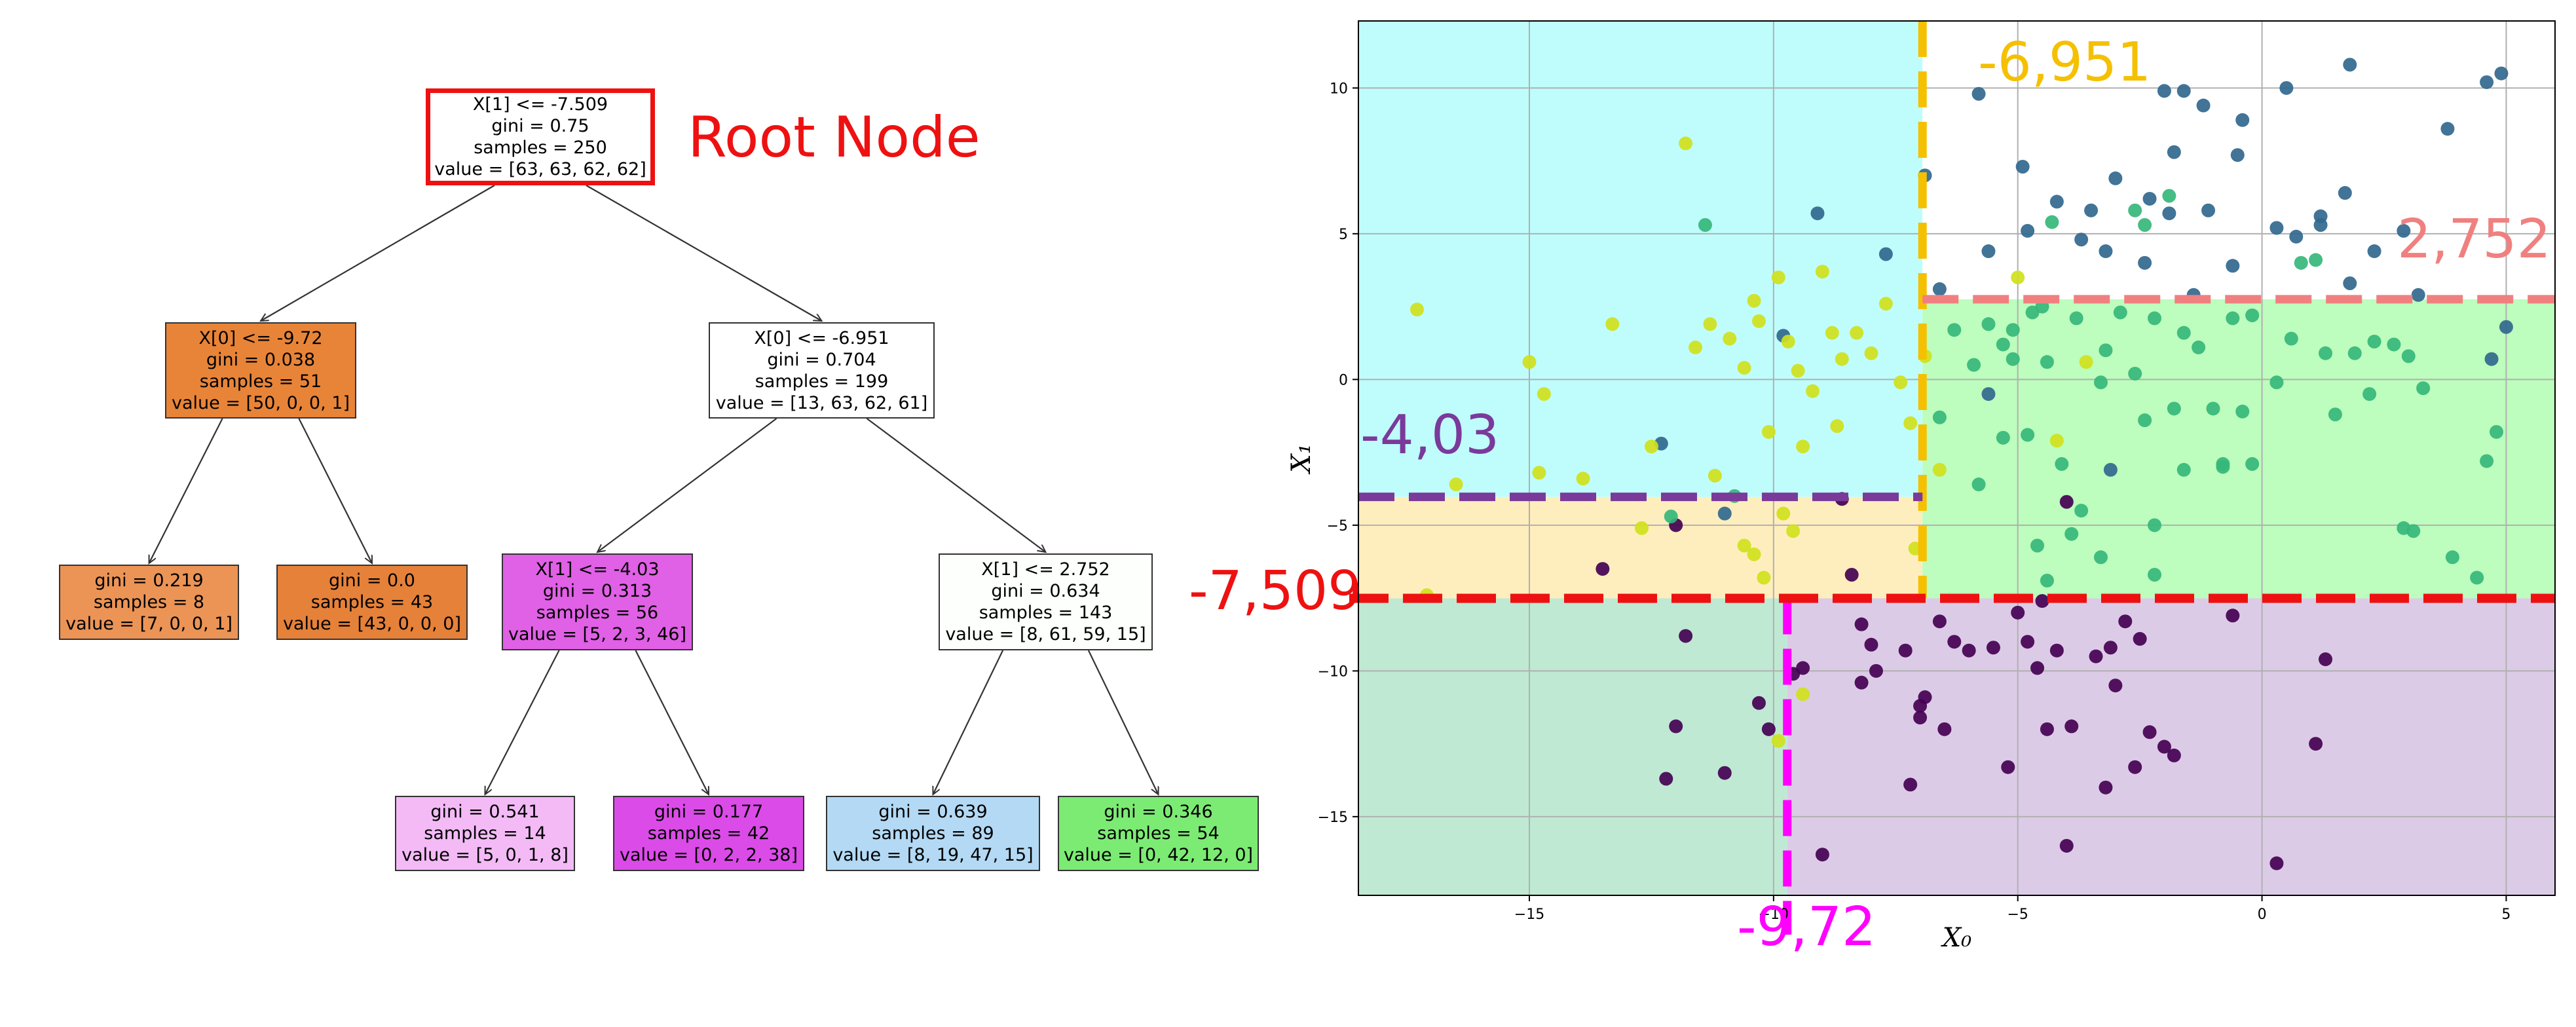 Image resolution: width=2576 pixels, height=1027 pixels. Describe the element at coordinates (1956, 938) in the screenshot. I see `x-axis-label: X₀` at that location.